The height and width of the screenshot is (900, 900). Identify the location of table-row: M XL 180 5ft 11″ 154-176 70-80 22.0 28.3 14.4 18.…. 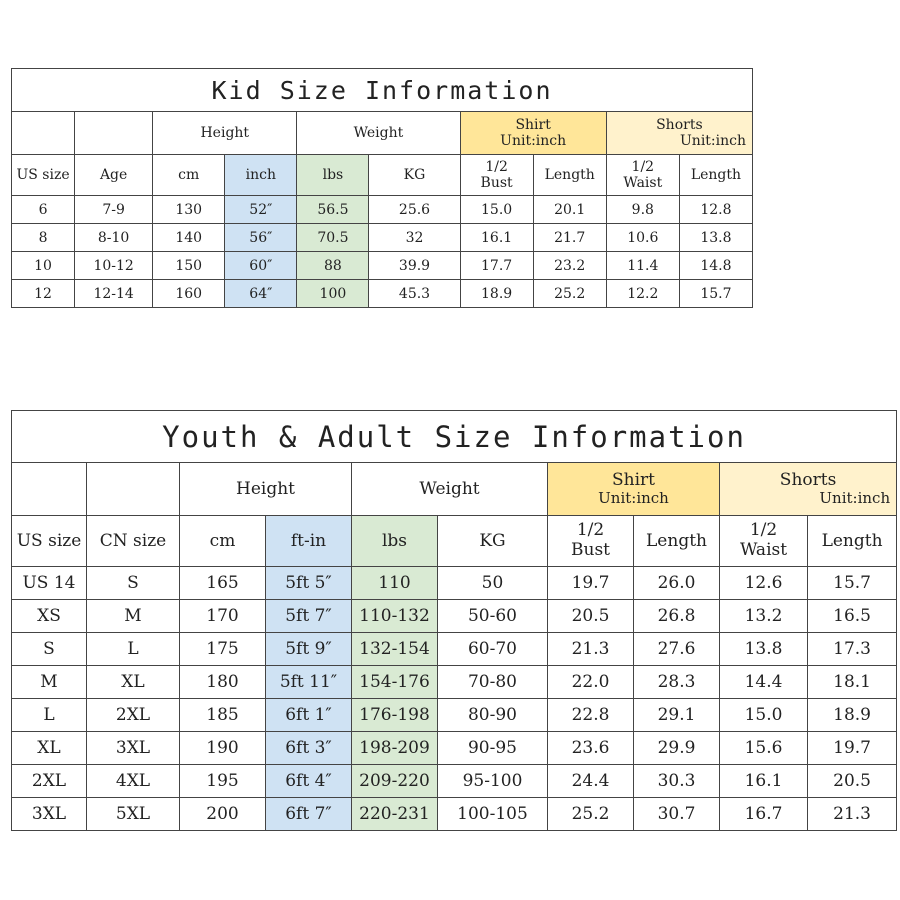
(454, 682).